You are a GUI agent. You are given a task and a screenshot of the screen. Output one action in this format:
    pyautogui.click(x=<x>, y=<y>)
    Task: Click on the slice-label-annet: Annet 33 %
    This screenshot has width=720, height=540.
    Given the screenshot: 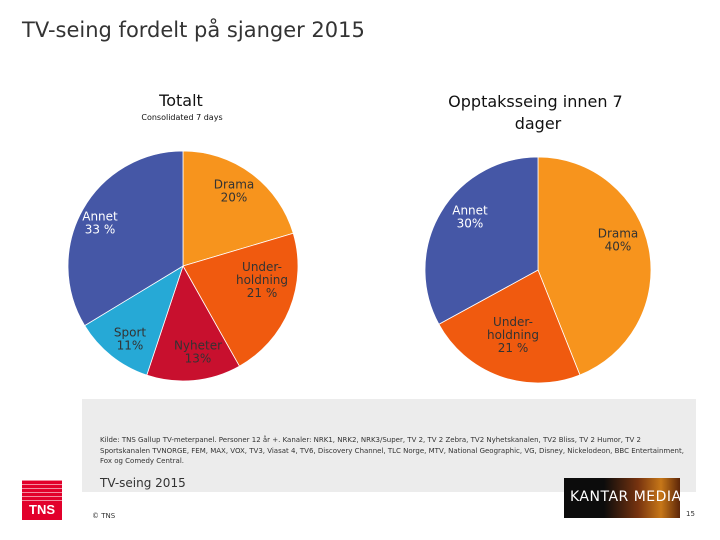 What is the action you would take?
    pyautogui.click(x=100, y=223)
    